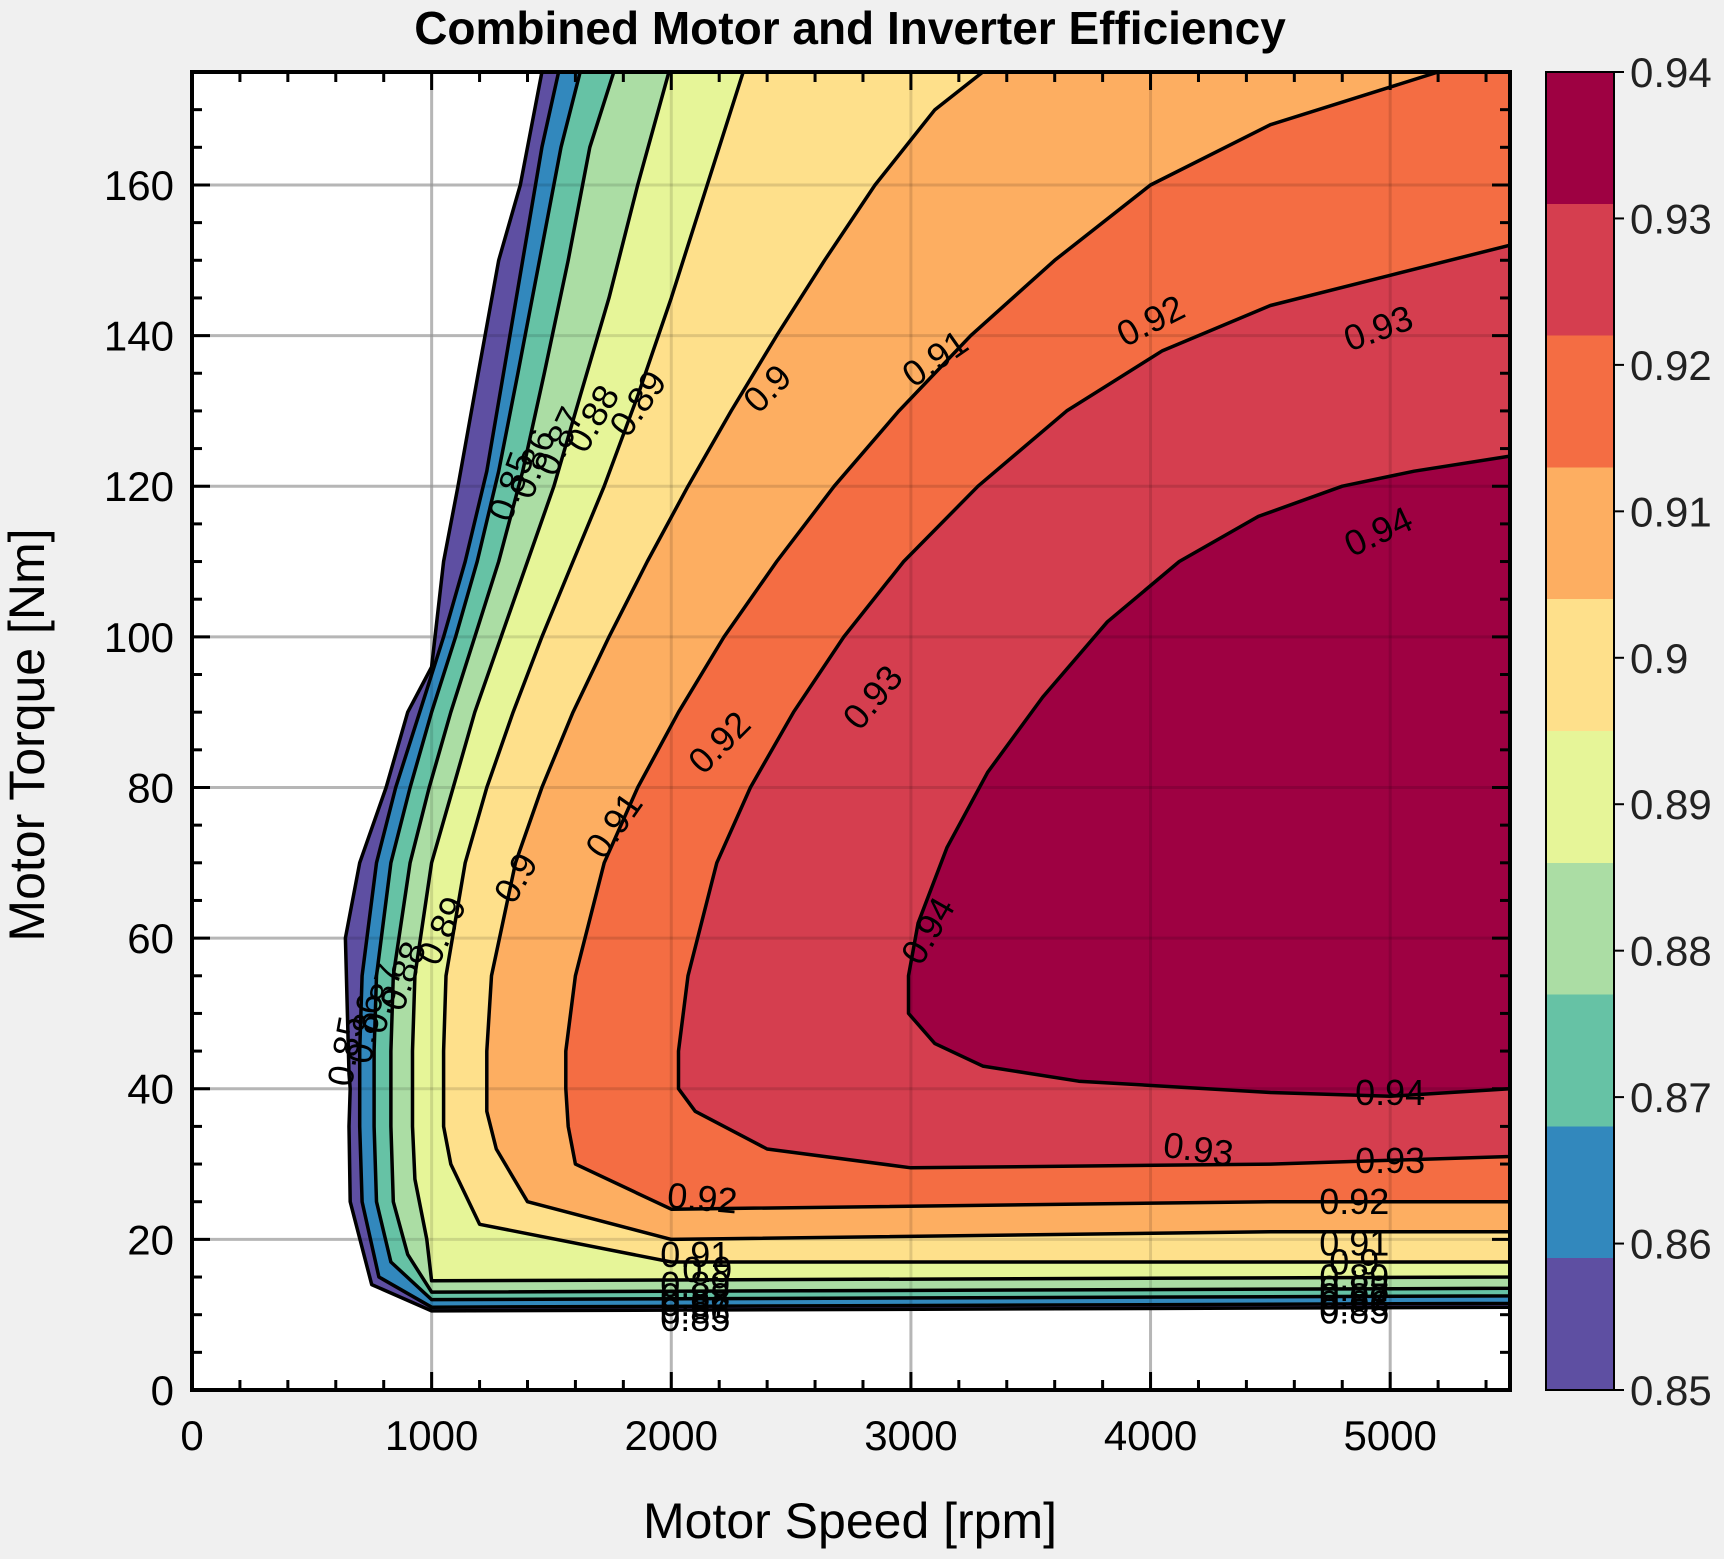 The image size is (1724, 1559). Describe the element at coordinates (139, 185) in the screenshot. I see `y-tick-label: 160` at that location.